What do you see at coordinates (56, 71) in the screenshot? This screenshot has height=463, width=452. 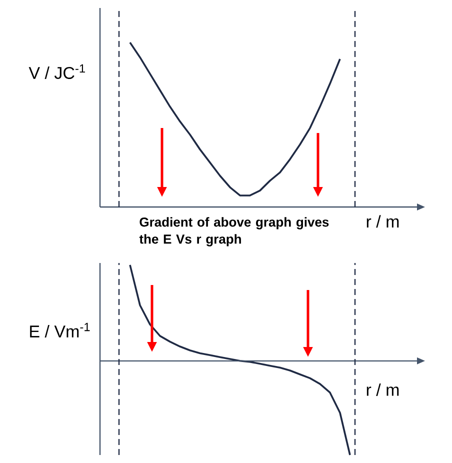 I see `y-axis-title: V / JC$^{-1}$` at bounding box center [56, 71].